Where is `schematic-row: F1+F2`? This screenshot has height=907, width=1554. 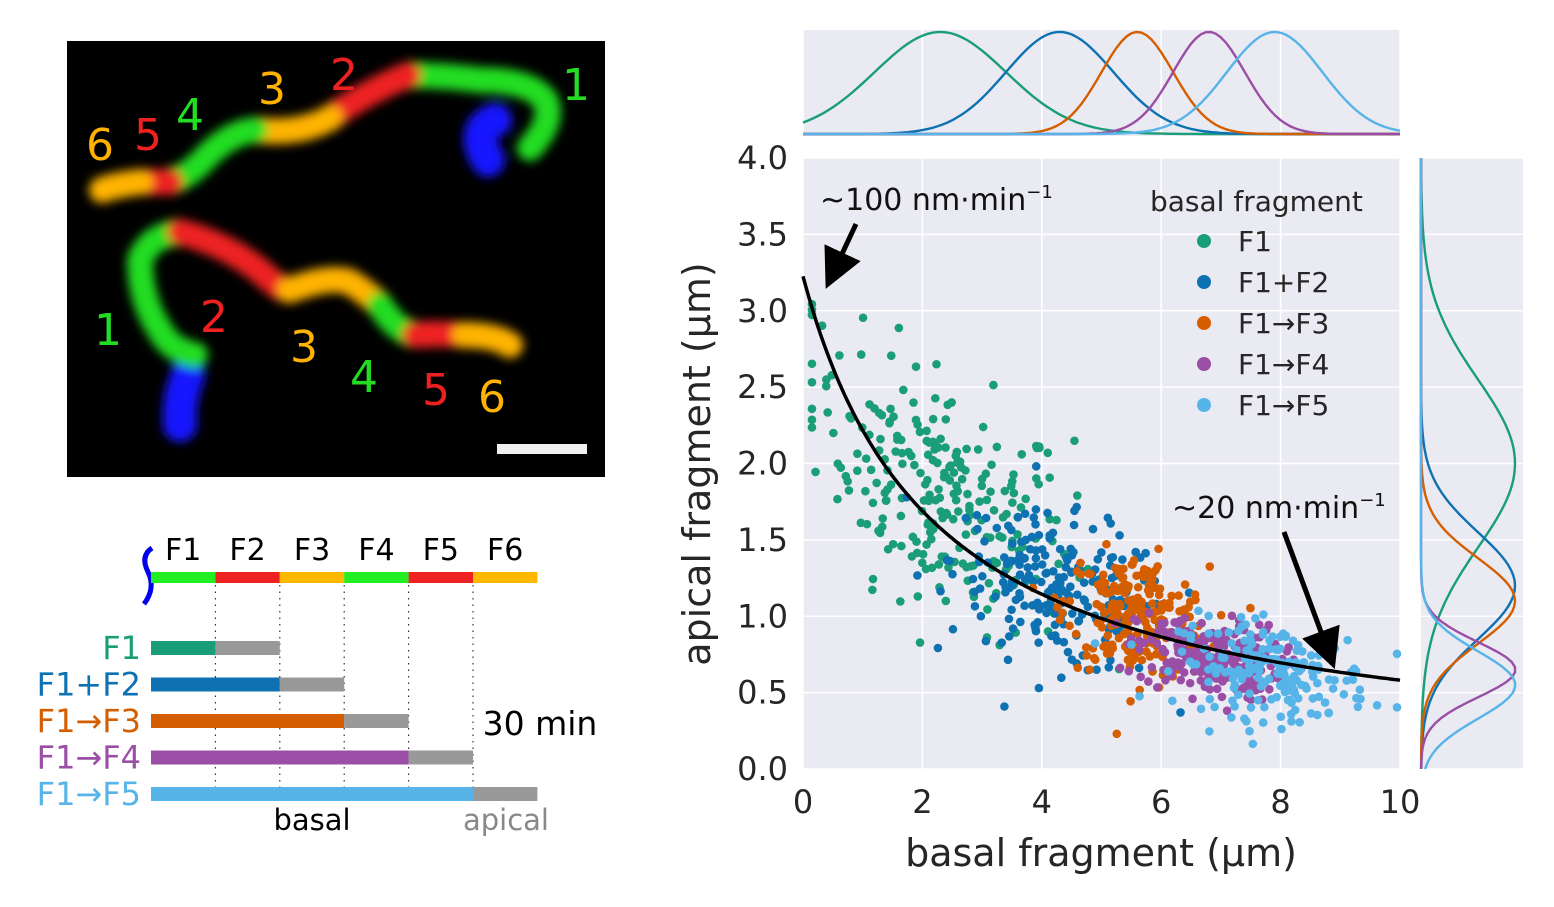 schematic-row: F1+F2 is located at coordinates (191, 685).